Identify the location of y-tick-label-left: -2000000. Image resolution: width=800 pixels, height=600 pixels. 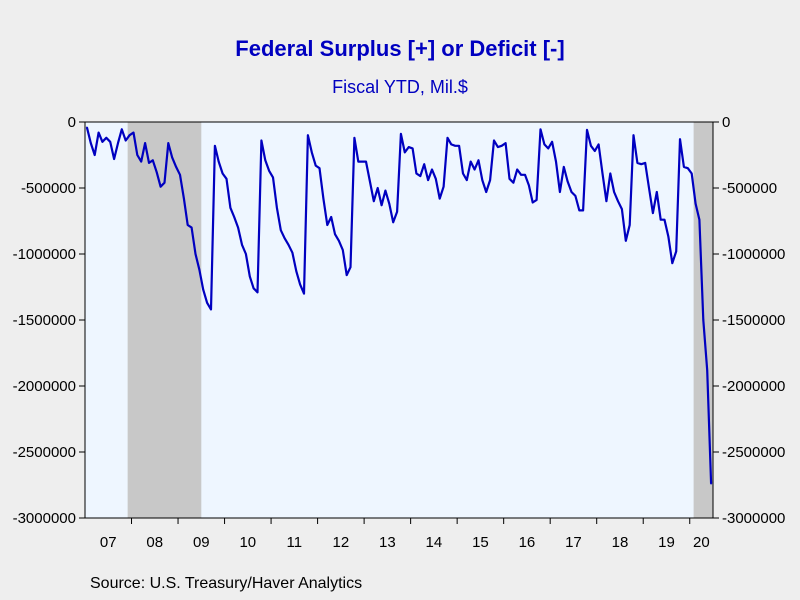
(44, 386).